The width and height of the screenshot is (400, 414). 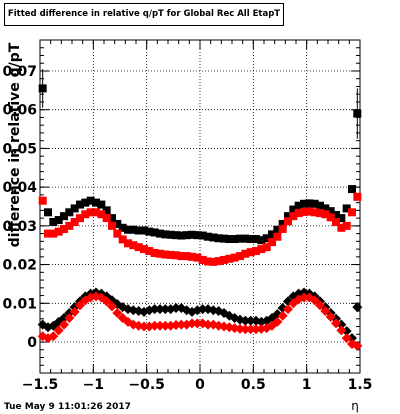 What do you see at coordinates (40, 385) in the screenshot?
I see `x-tick-label: −1.5` at bounding box center [40, 385].